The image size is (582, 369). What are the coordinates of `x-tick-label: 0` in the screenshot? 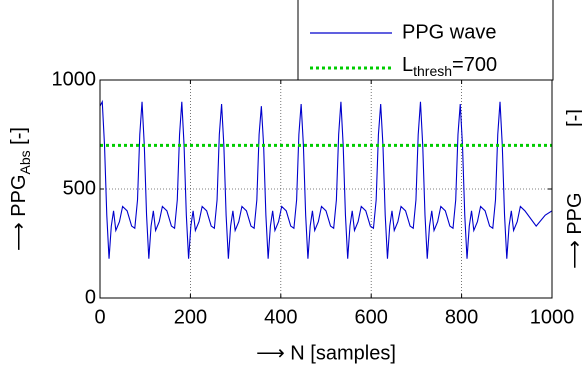 It's located at (99, 317).